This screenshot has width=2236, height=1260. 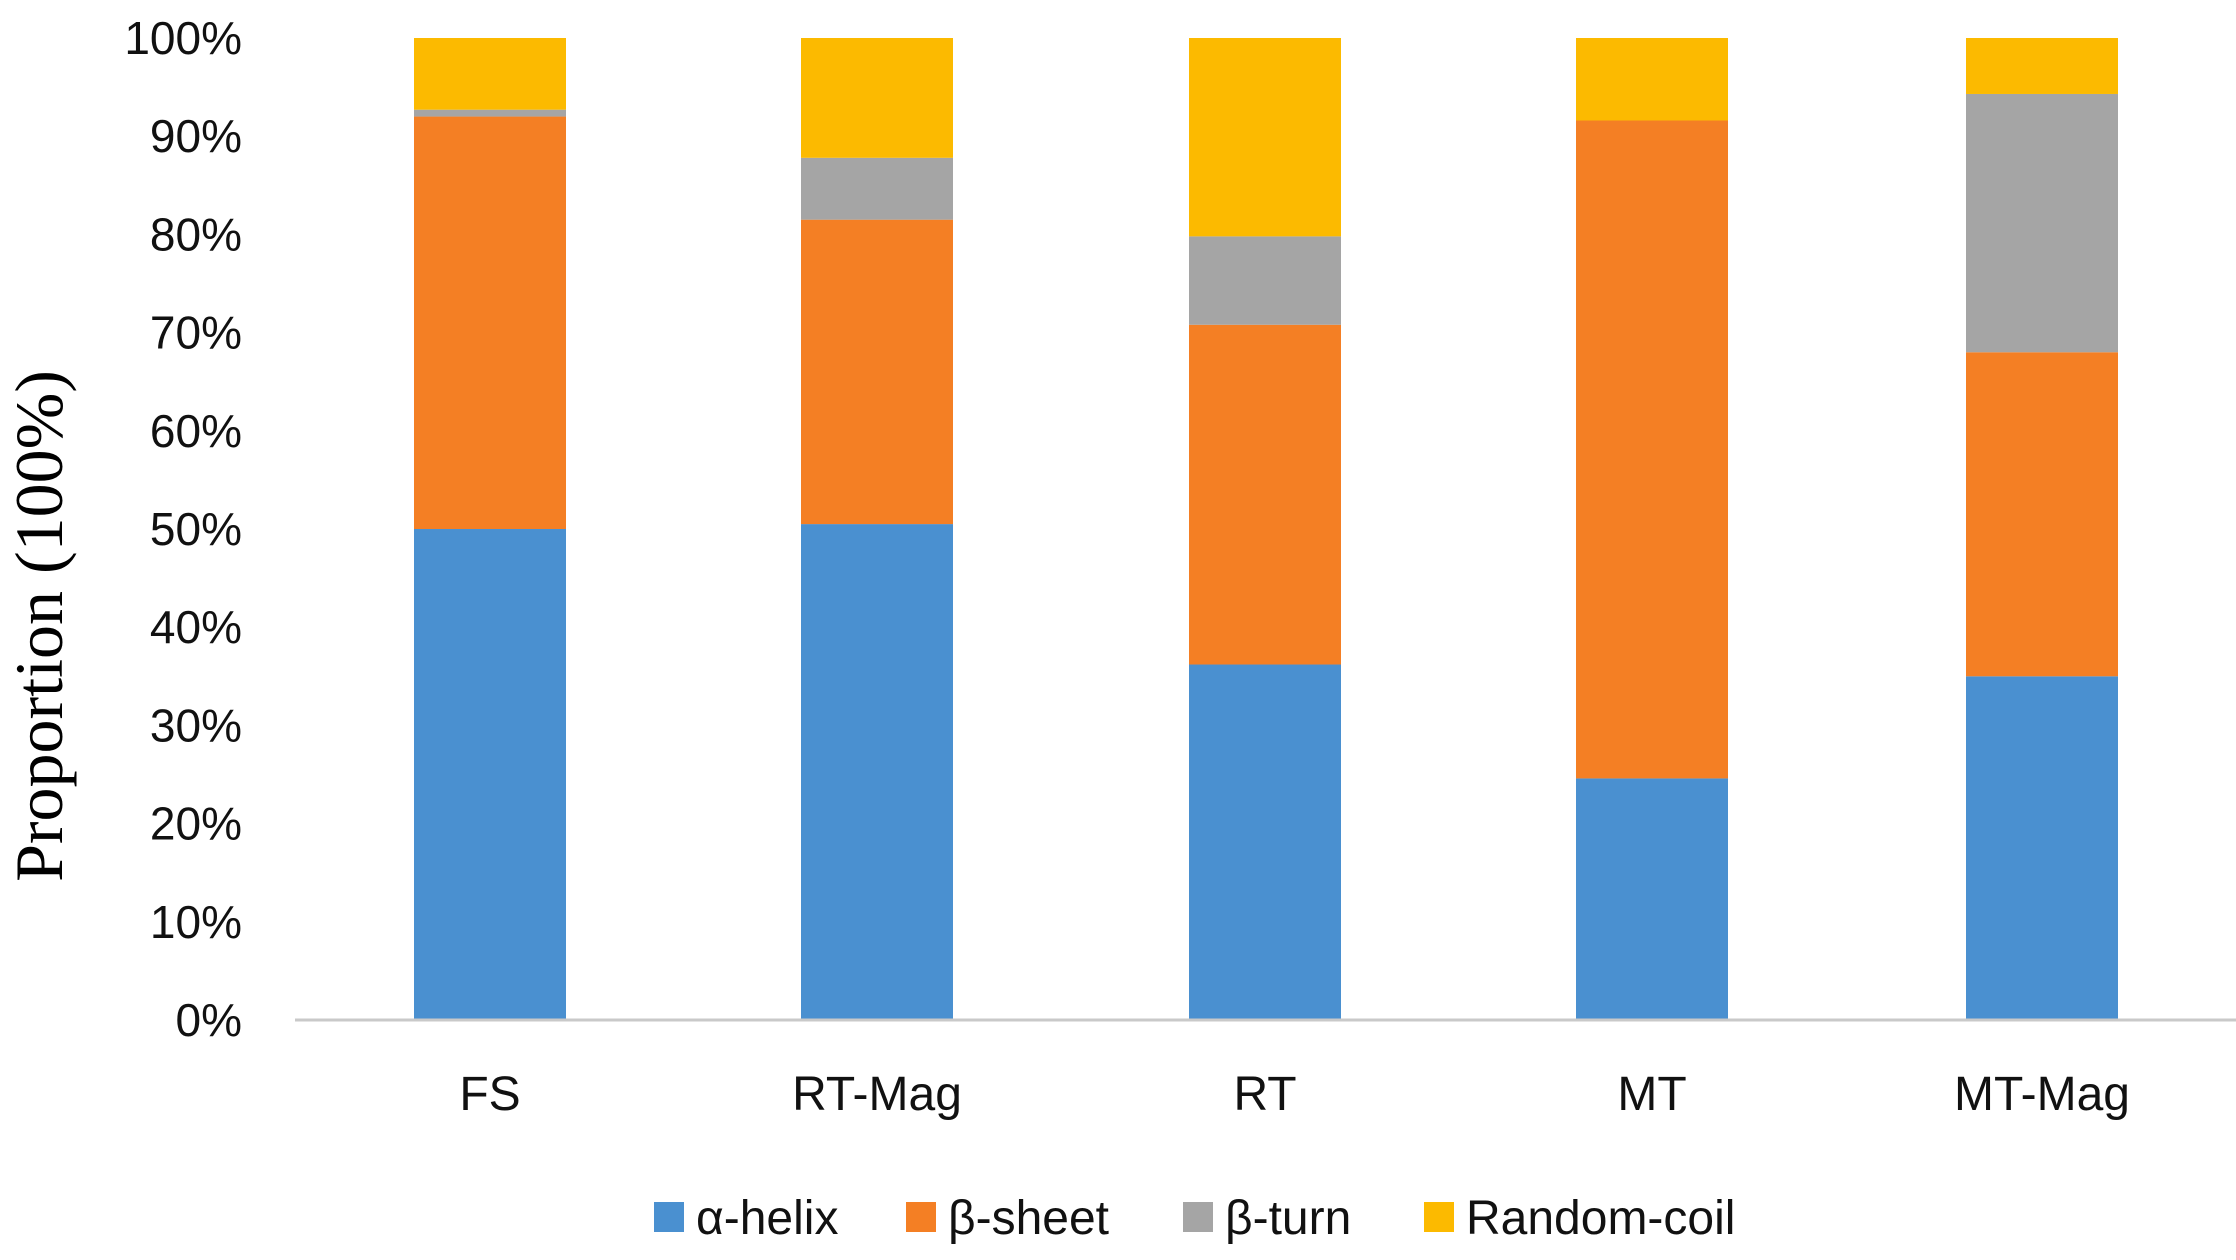 What do you see at coordinates (209, 1020) in the screenshot?
I see `y-tick-label: 0%` at bounding box center [209, 1020].